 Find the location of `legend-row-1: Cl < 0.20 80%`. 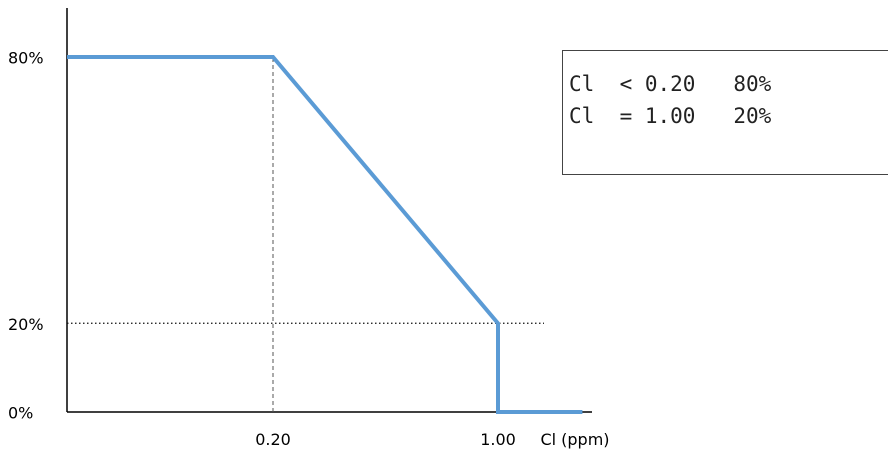

legend-row-1: Cl < 0.20 80% is located at coordinates (670, 84).